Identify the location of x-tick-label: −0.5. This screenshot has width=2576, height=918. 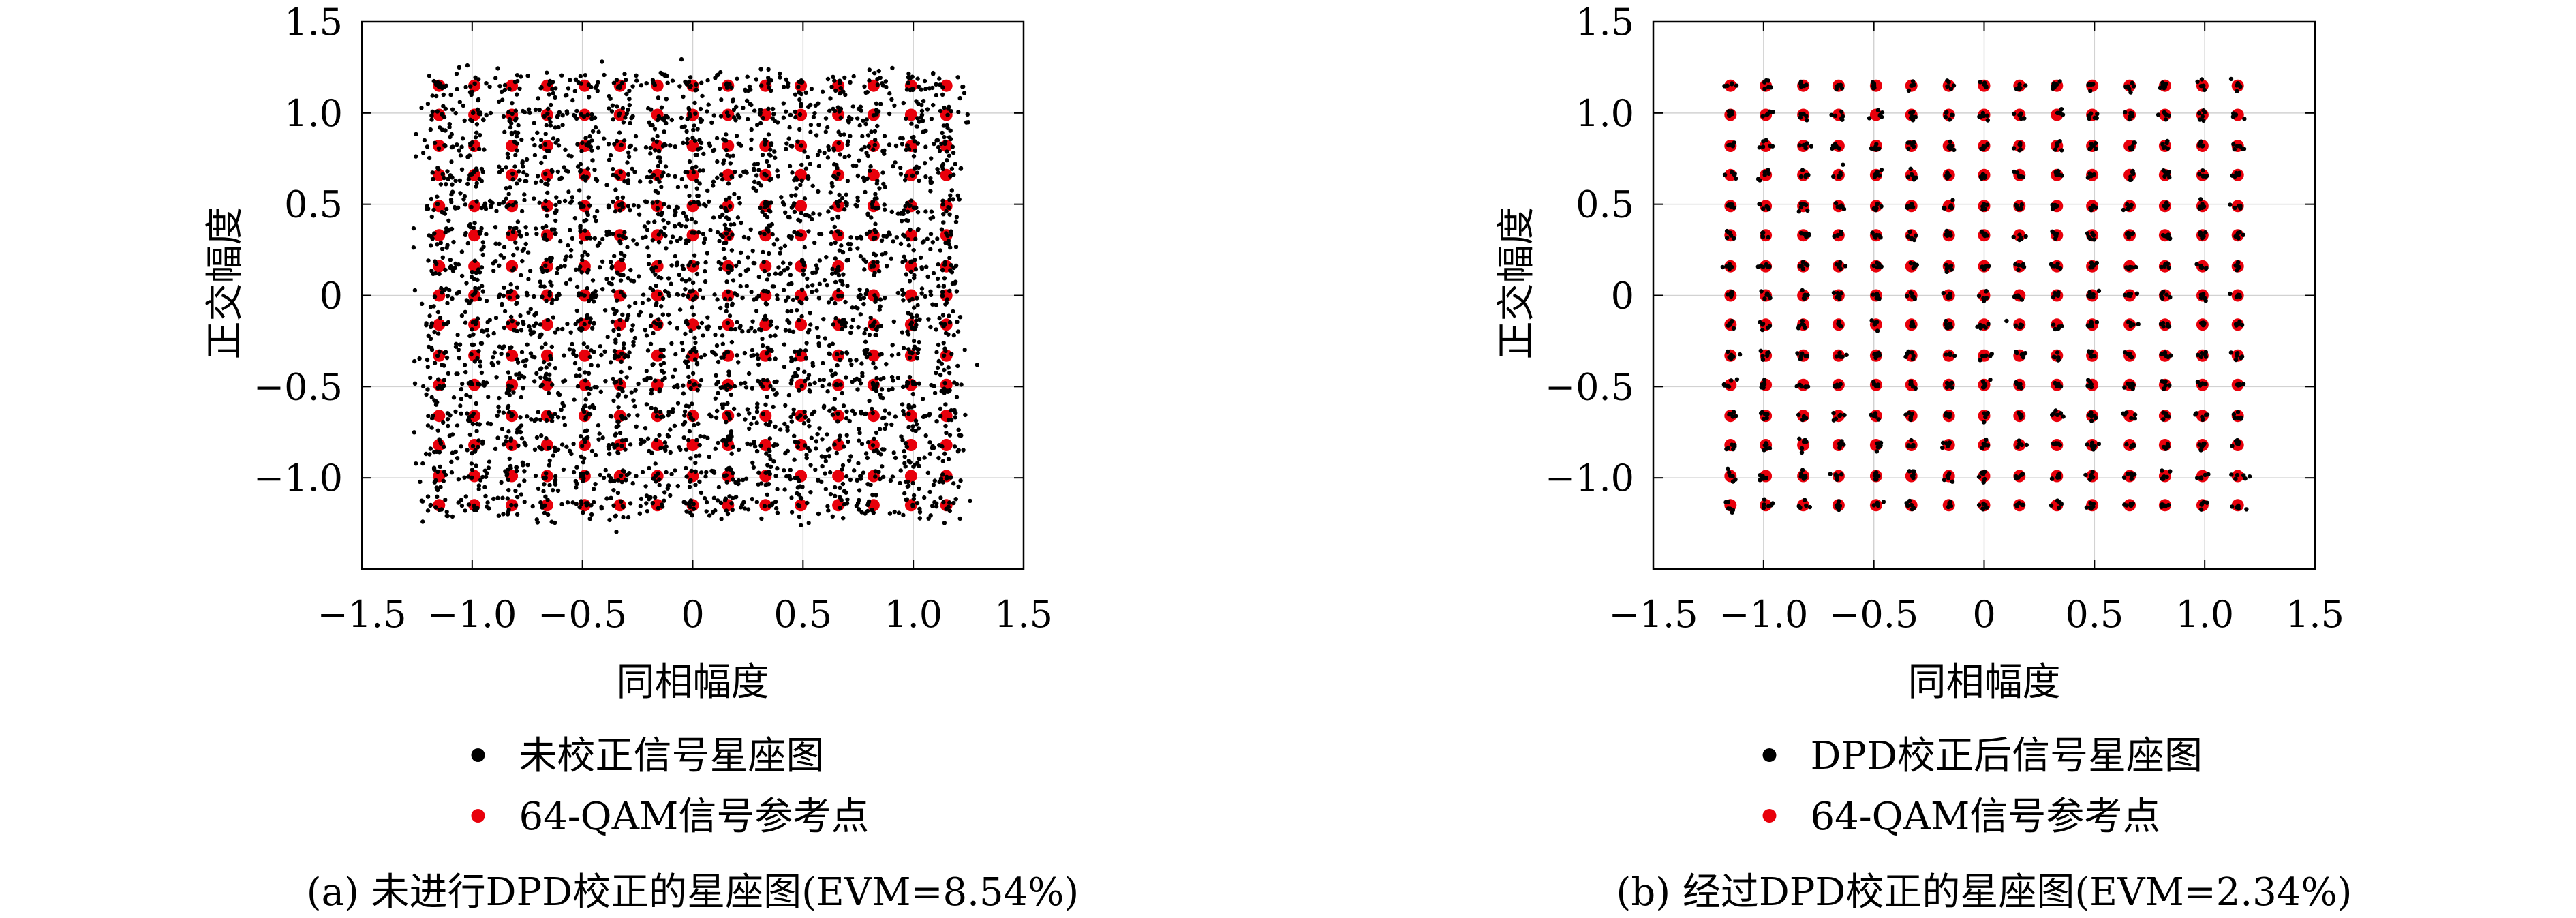
(582, 614).